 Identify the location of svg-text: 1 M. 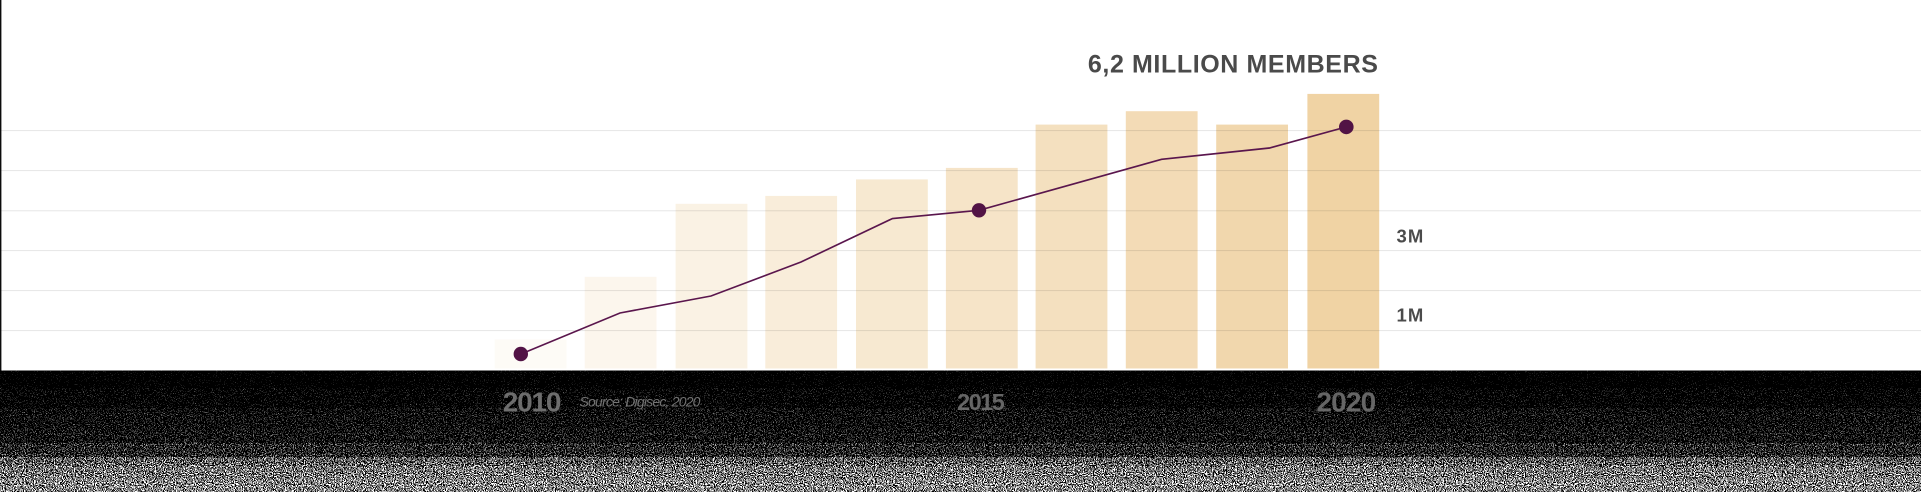
(1410, 315).